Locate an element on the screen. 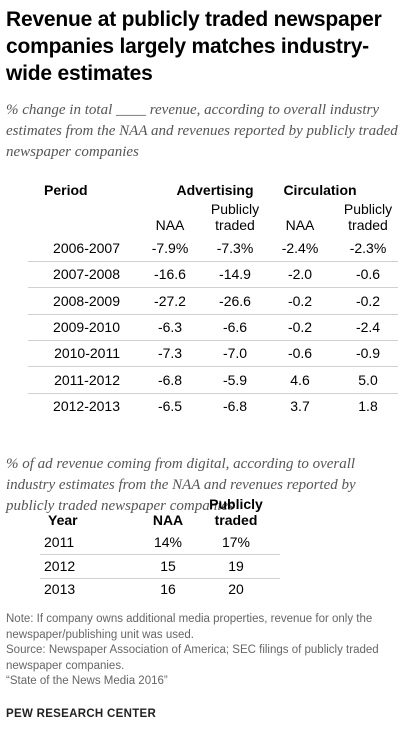  ad-publicly-traded-cell: -7.0 is located at coordinates (235, 353).